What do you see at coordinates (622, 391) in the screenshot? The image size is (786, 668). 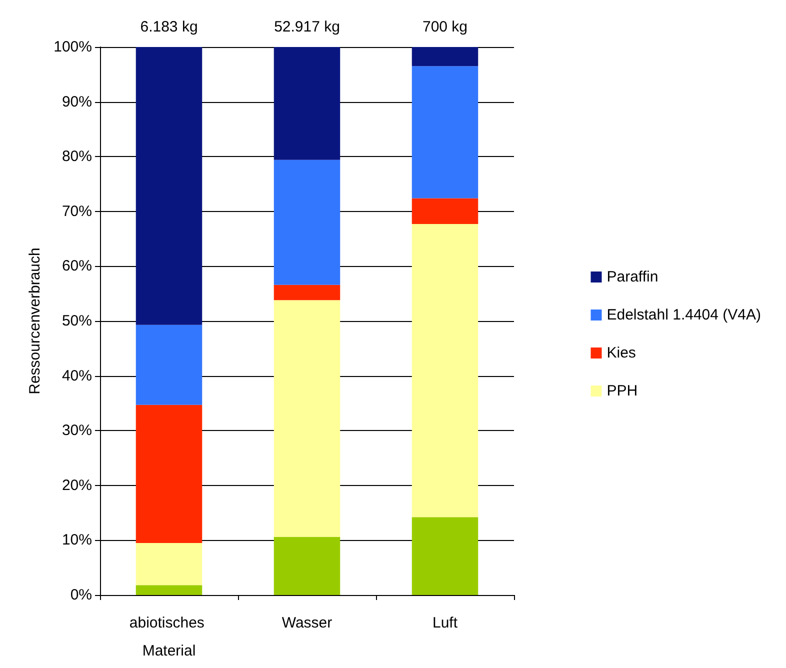 I see `legend-label: PPH` at bounding box center [622, 391].